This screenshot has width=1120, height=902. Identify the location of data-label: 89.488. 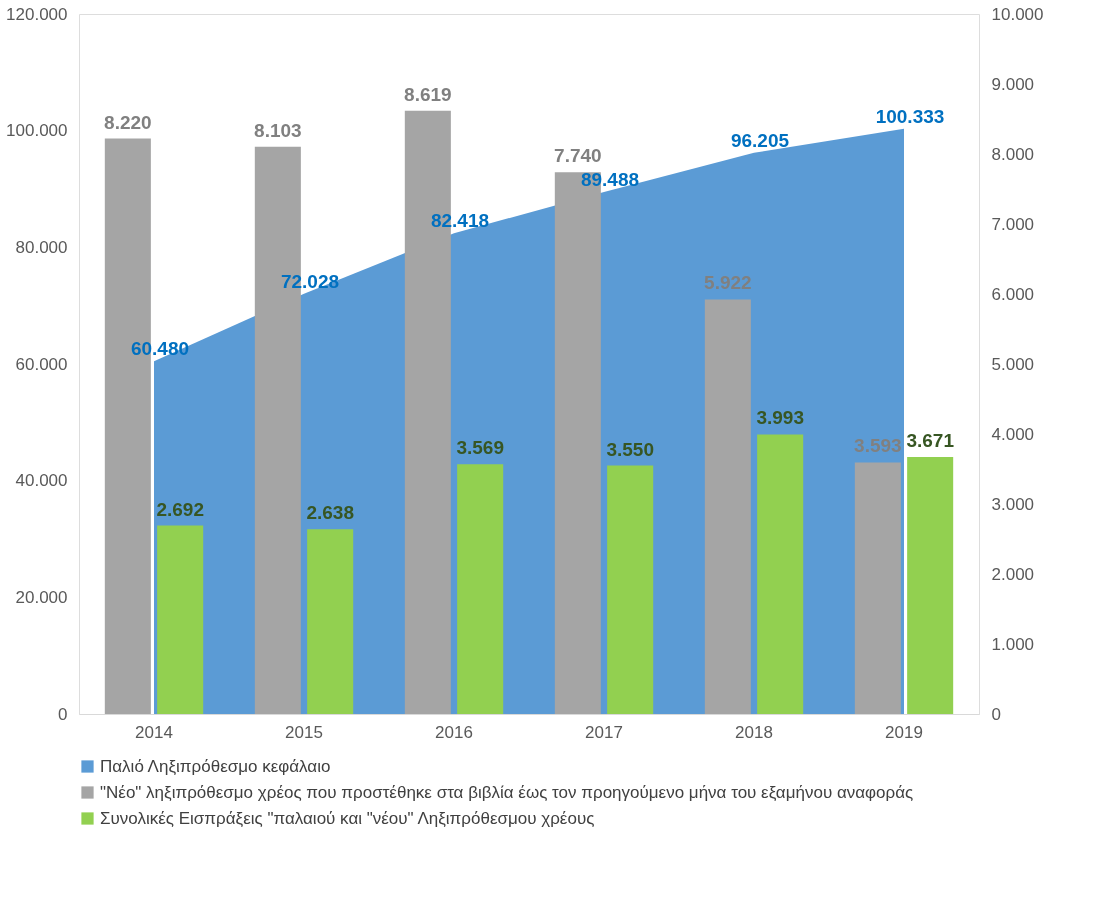
(610, 179).